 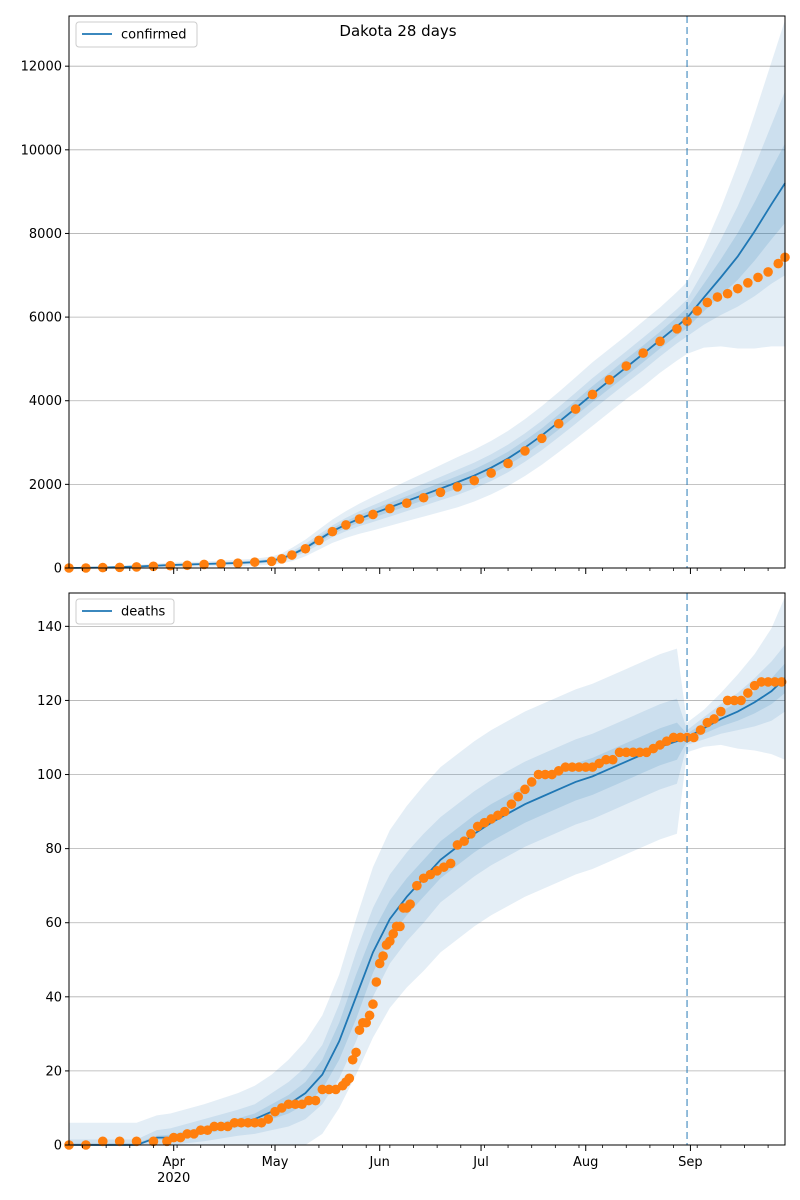 I want to click on y-tick-label: 2000, so click(x=45, y=485).